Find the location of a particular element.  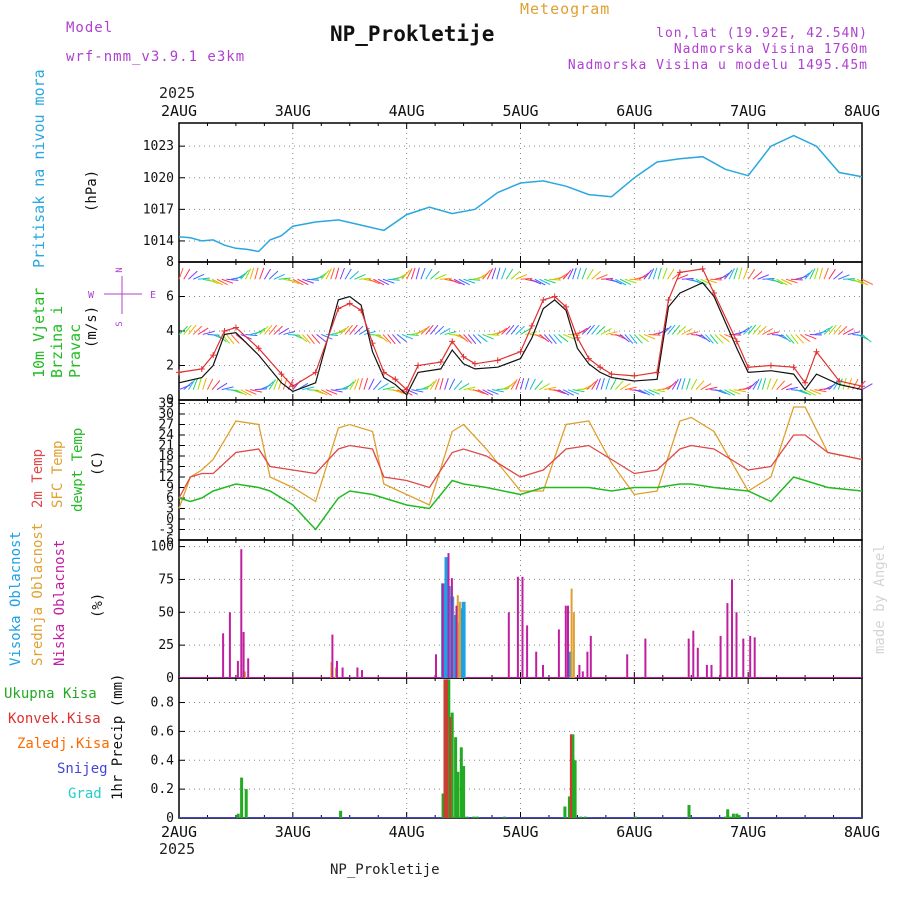

cloud-mid-bar is located at coordinates (573, 645).